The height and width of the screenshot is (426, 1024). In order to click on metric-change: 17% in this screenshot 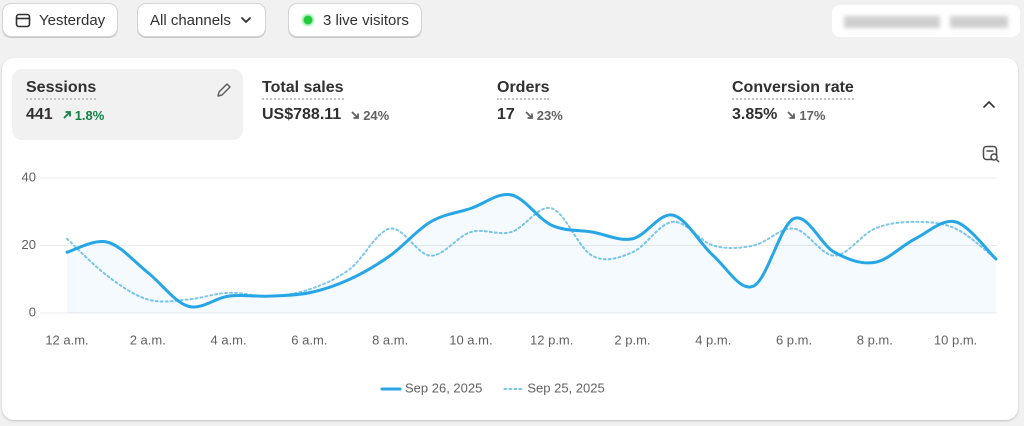, I will do `click(805, 115)`.